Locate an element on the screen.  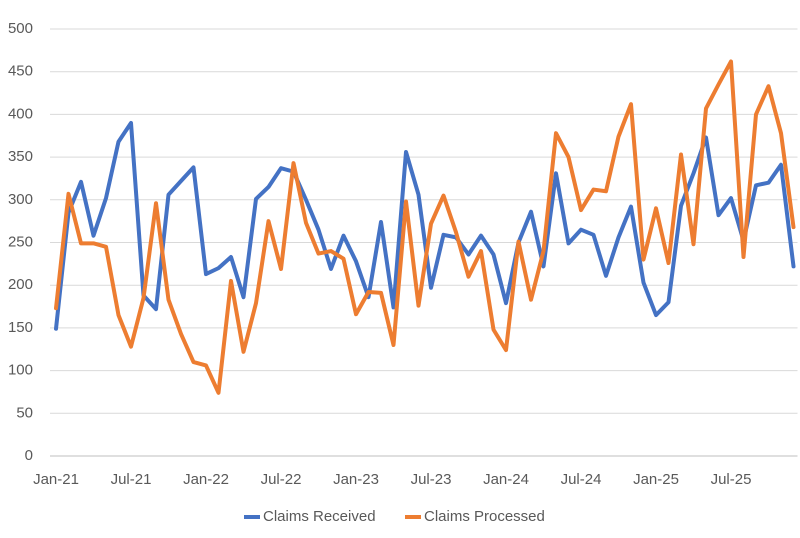
y-tick-label: 100 is located at coordinates (20, 370).